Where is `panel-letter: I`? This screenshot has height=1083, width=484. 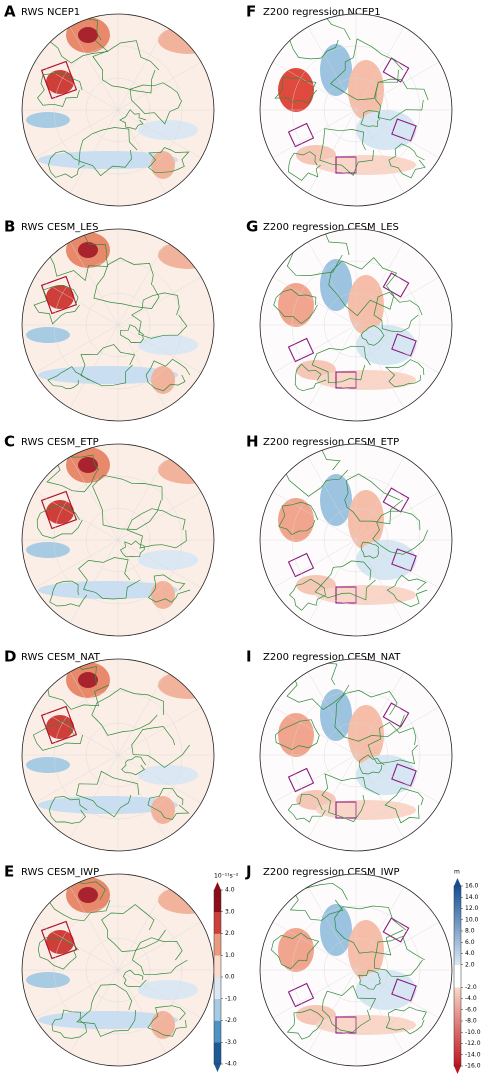 panel-letter: I is located at coordinates (249, 657).